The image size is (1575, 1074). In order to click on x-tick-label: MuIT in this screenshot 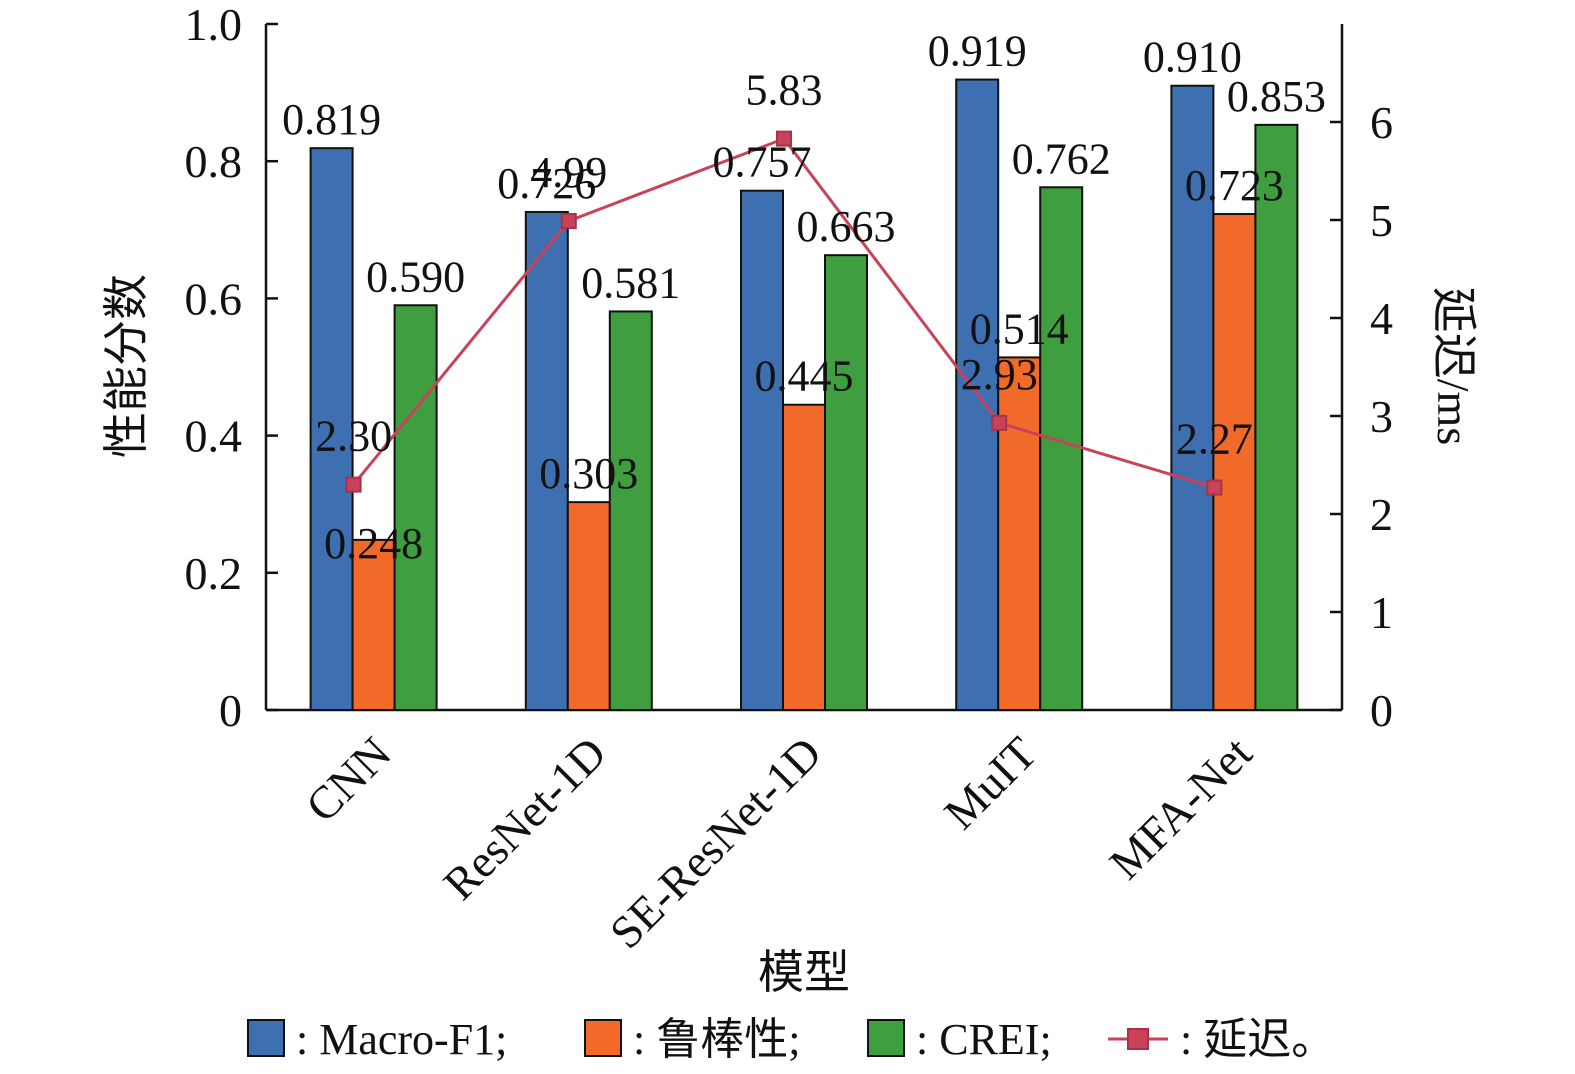, I will do `click(990, 783)`.